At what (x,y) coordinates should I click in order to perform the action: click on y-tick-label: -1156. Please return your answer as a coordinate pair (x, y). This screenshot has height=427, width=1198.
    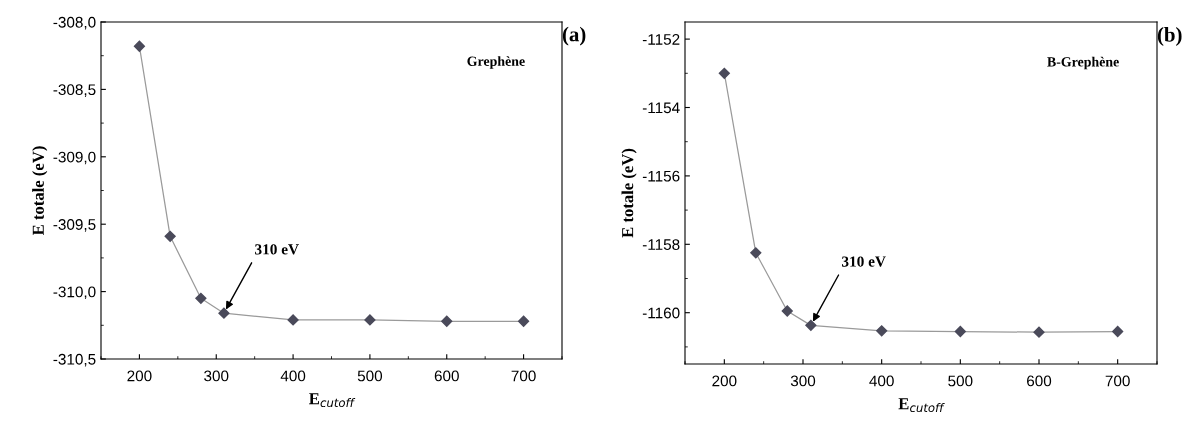
    Looking at the image, I should click on (661, 176).